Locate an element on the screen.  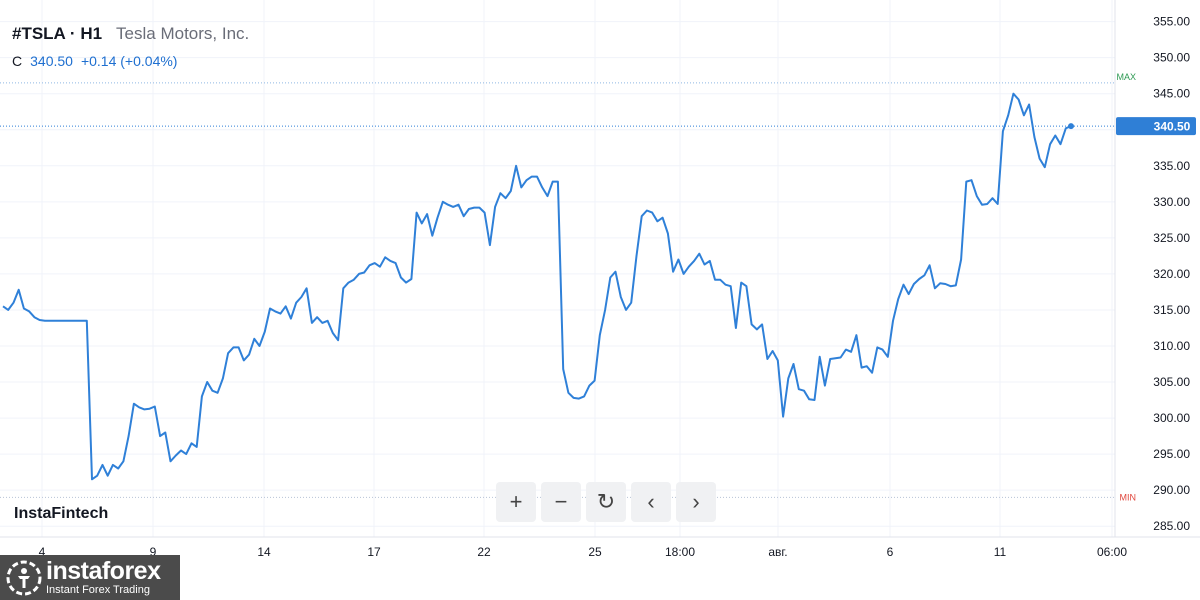
y-tick-label: 335.00 is located at coordinates (1171, 166).